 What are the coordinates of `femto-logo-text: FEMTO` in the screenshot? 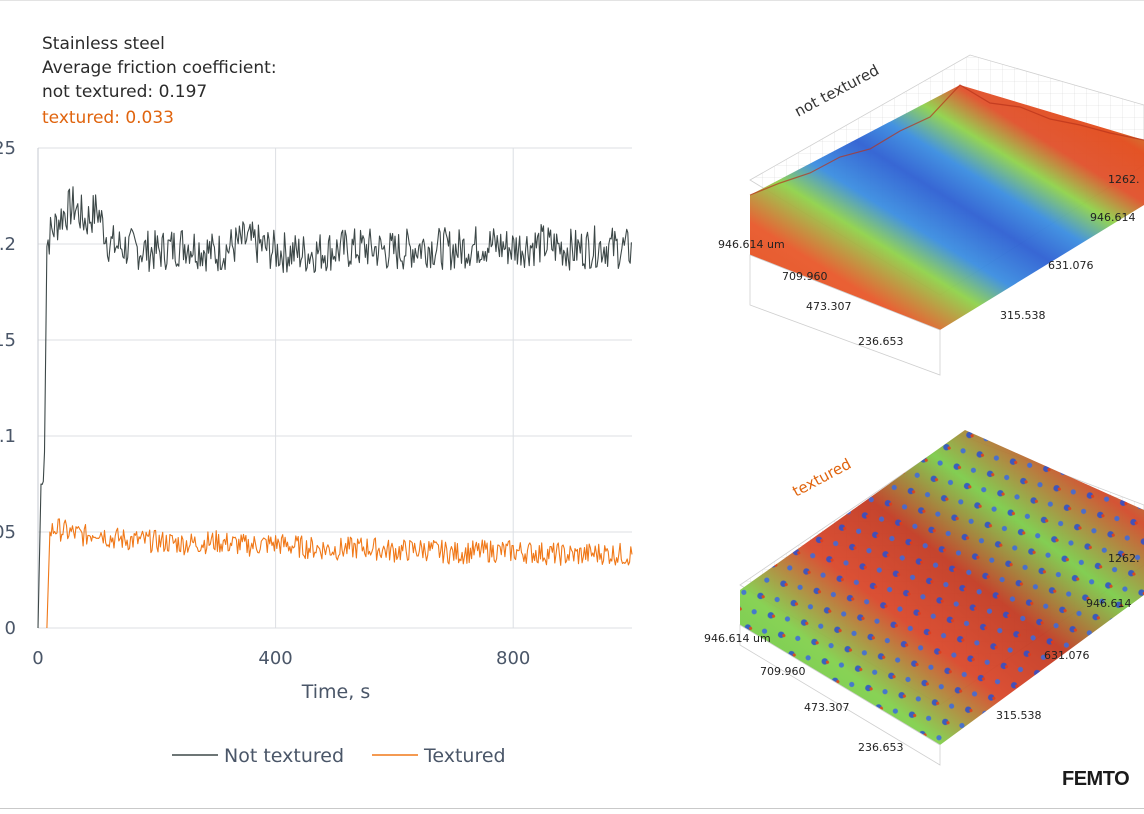 It's located at (1096, 779).